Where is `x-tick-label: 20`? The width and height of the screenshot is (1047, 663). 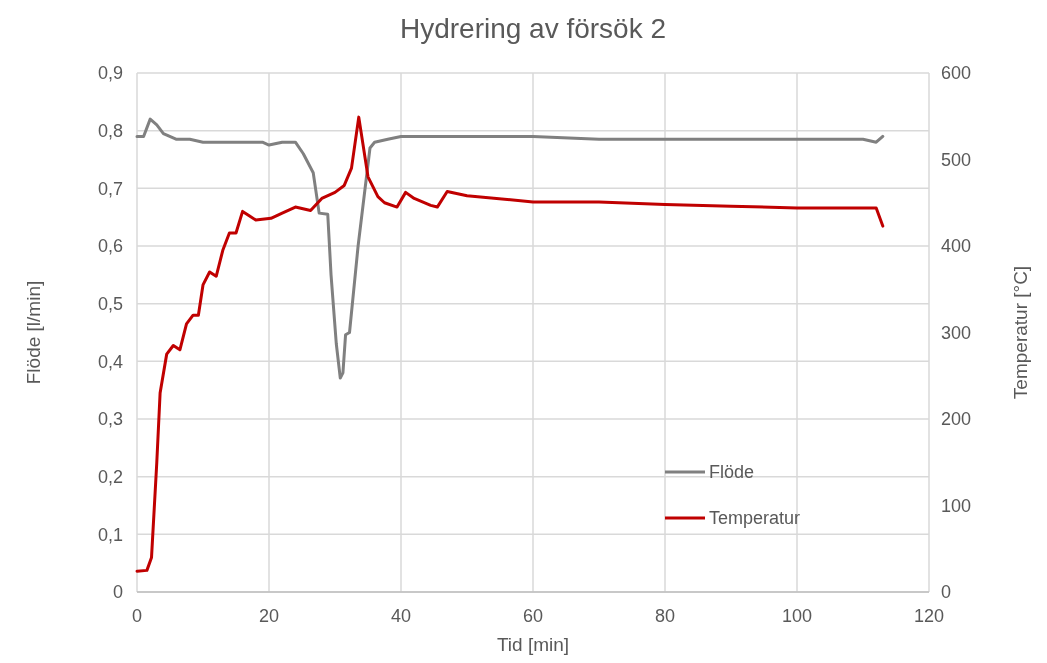
x-tick-label: 20 is located at coordinates (269, 616).